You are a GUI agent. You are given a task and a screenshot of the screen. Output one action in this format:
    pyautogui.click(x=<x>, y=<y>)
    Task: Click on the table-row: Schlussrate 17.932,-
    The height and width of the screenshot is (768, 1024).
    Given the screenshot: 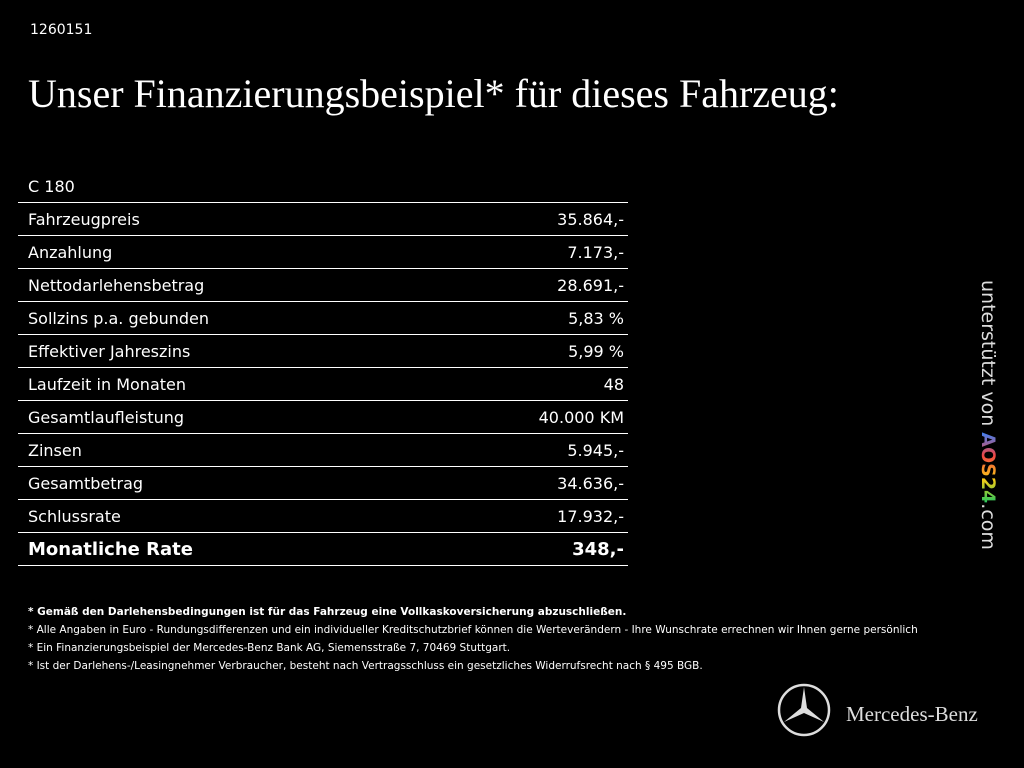 What is the action you would take?
    pyautogui.click(x=323, y=516)
    